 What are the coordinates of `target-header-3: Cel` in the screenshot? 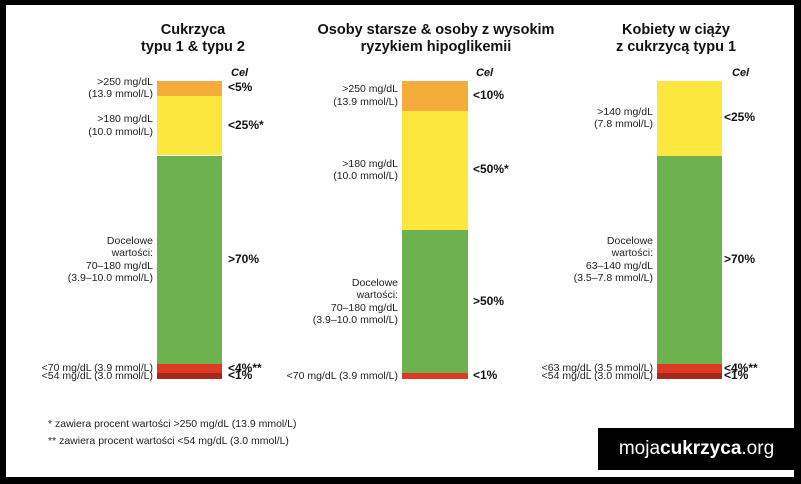 It's located at (741, 73).